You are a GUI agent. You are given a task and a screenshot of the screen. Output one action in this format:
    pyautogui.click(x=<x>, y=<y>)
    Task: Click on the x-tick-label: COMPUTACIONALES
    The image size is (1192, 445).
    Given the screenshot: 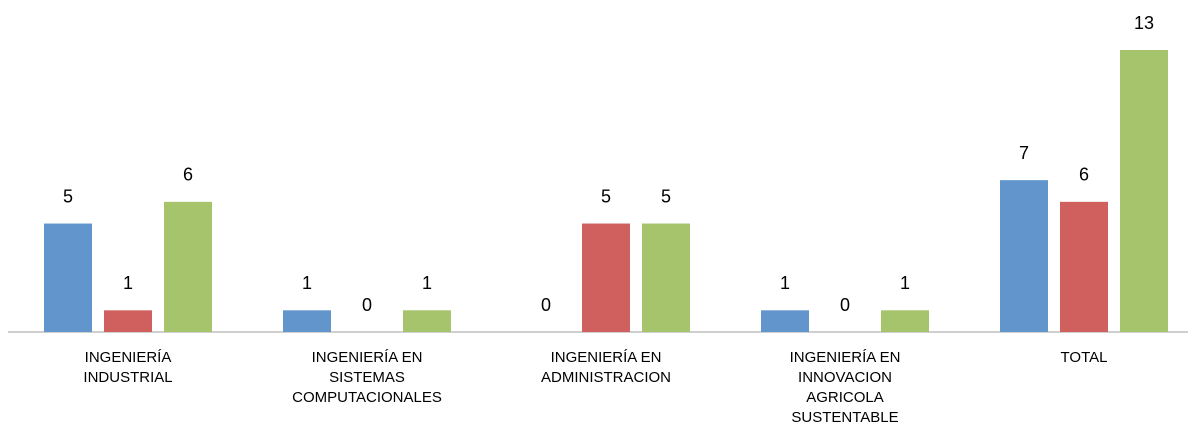 What is the action you would take?
    pyautogui.click(x=367, y=397)
    